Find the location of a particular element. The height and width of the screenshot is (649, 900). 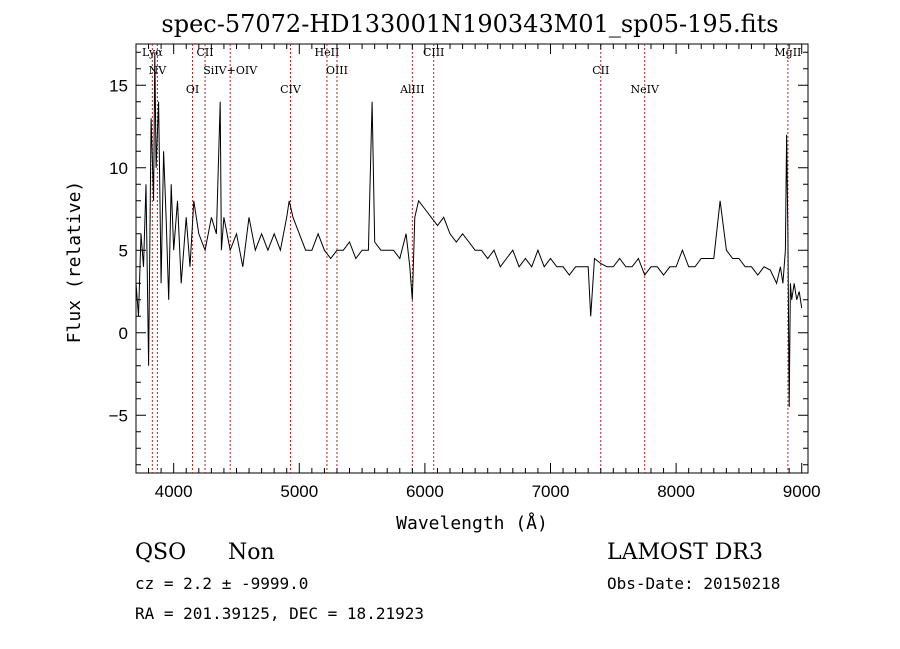

y-tick-label: 0 is located at coordinates (123, 333).